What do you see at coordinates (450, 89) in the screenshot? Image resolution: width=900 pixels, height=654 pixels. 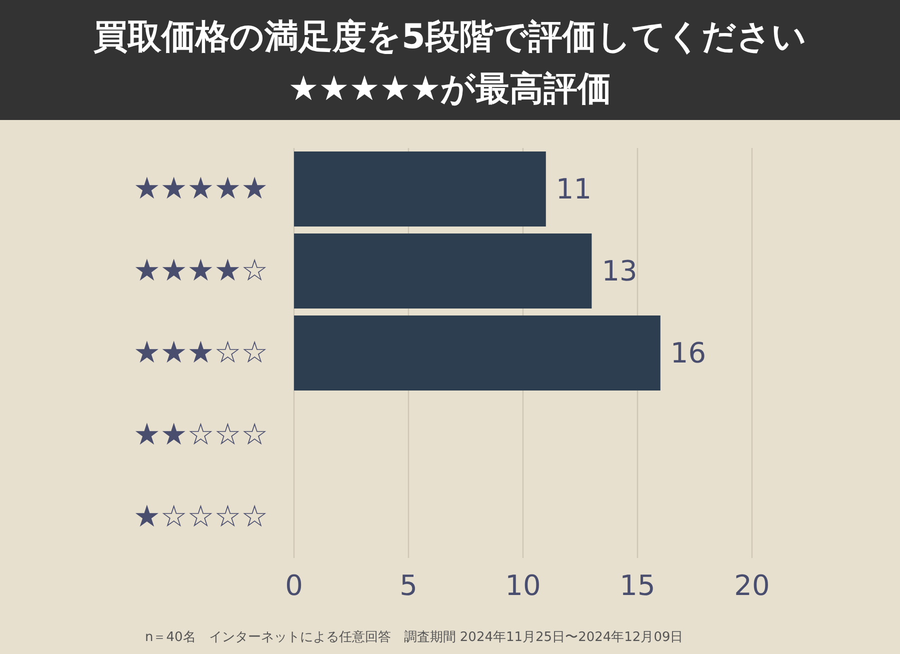 I see `subtitle: ★★★★★が最高評価` at bounding box center [450, 89].